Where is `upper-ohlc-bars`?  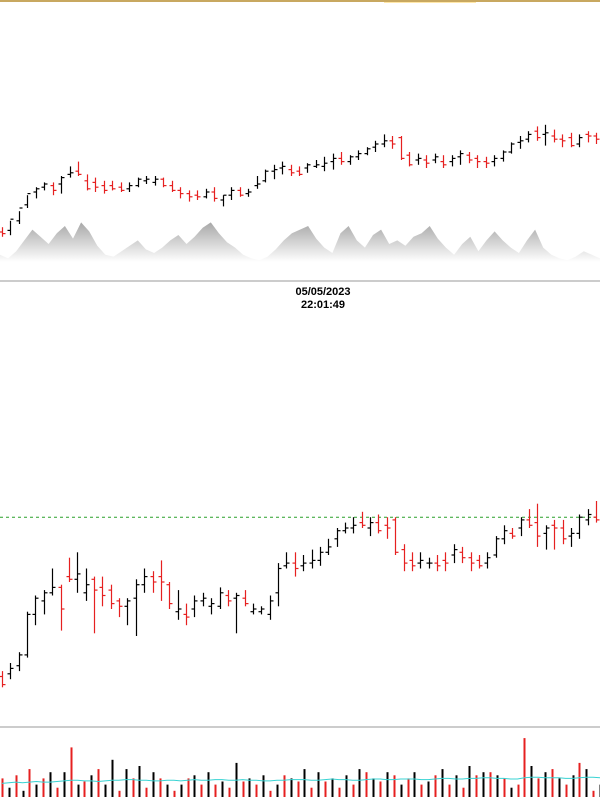 upper-ohlc-bars is located at coordinates (300, 180).